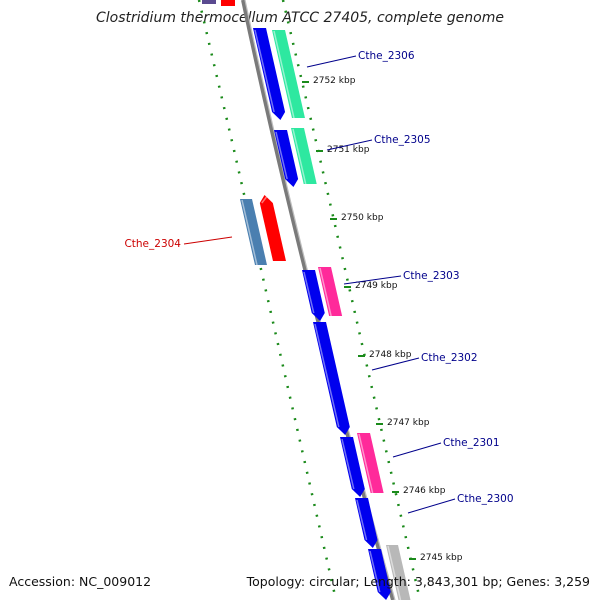 The height and width of the screenshot is (600, 600). Describe the element at coordinates (398, 572) in the screenshot. I see `feature-bottom-grey` at that location.